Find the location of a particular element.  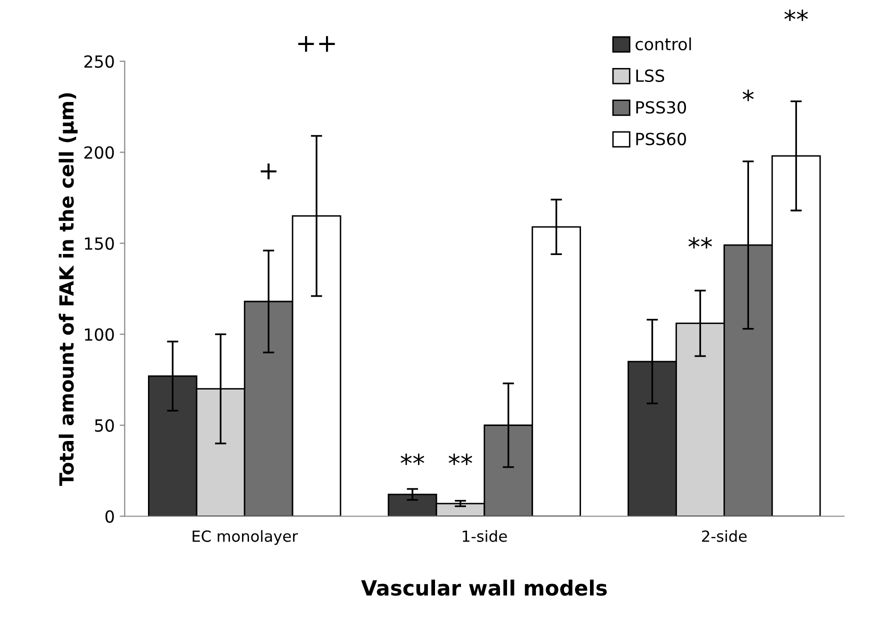

legend-label: PSS30 is located at coordinates (661, 107).